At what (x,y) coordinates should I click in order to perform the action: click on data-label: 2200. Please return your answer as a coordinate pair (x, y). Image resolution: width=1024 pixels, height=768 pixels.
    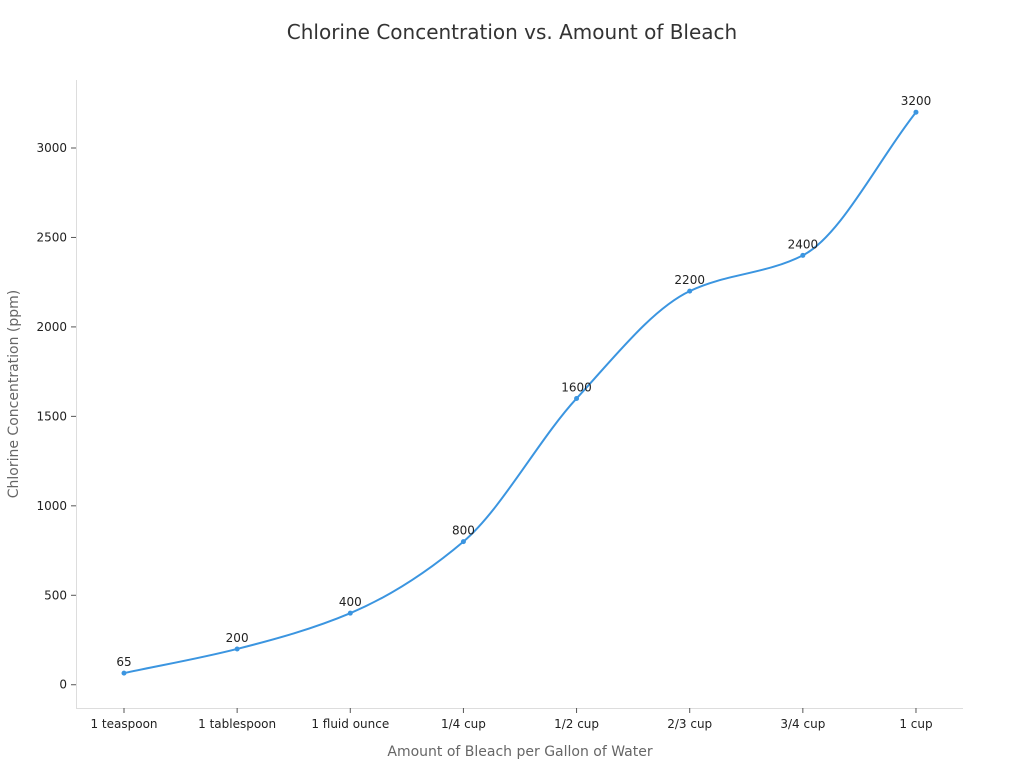
    Looking at the image, I should click on (689, 280).